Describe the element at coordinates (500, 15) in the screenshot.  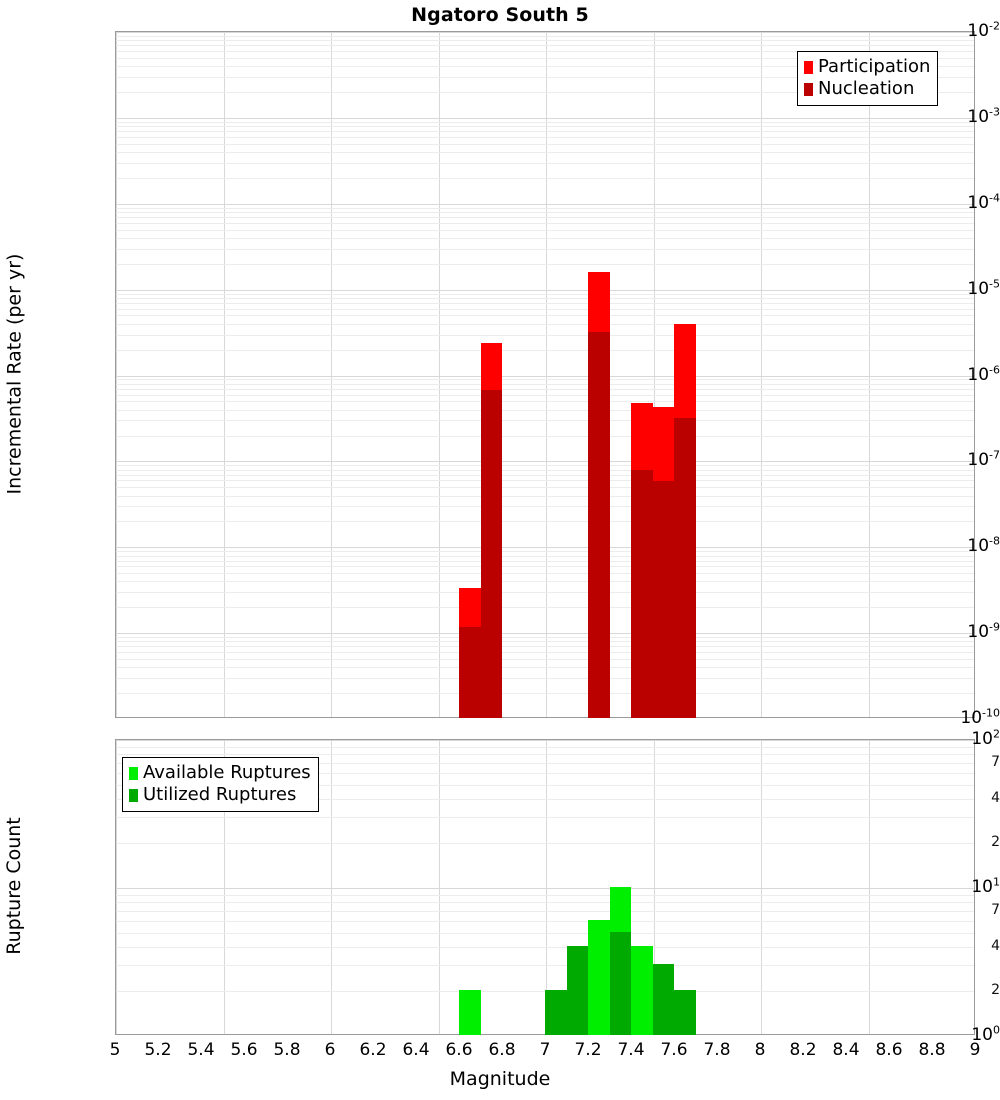
I see `page-title: Ngatoro South 5` at that location.